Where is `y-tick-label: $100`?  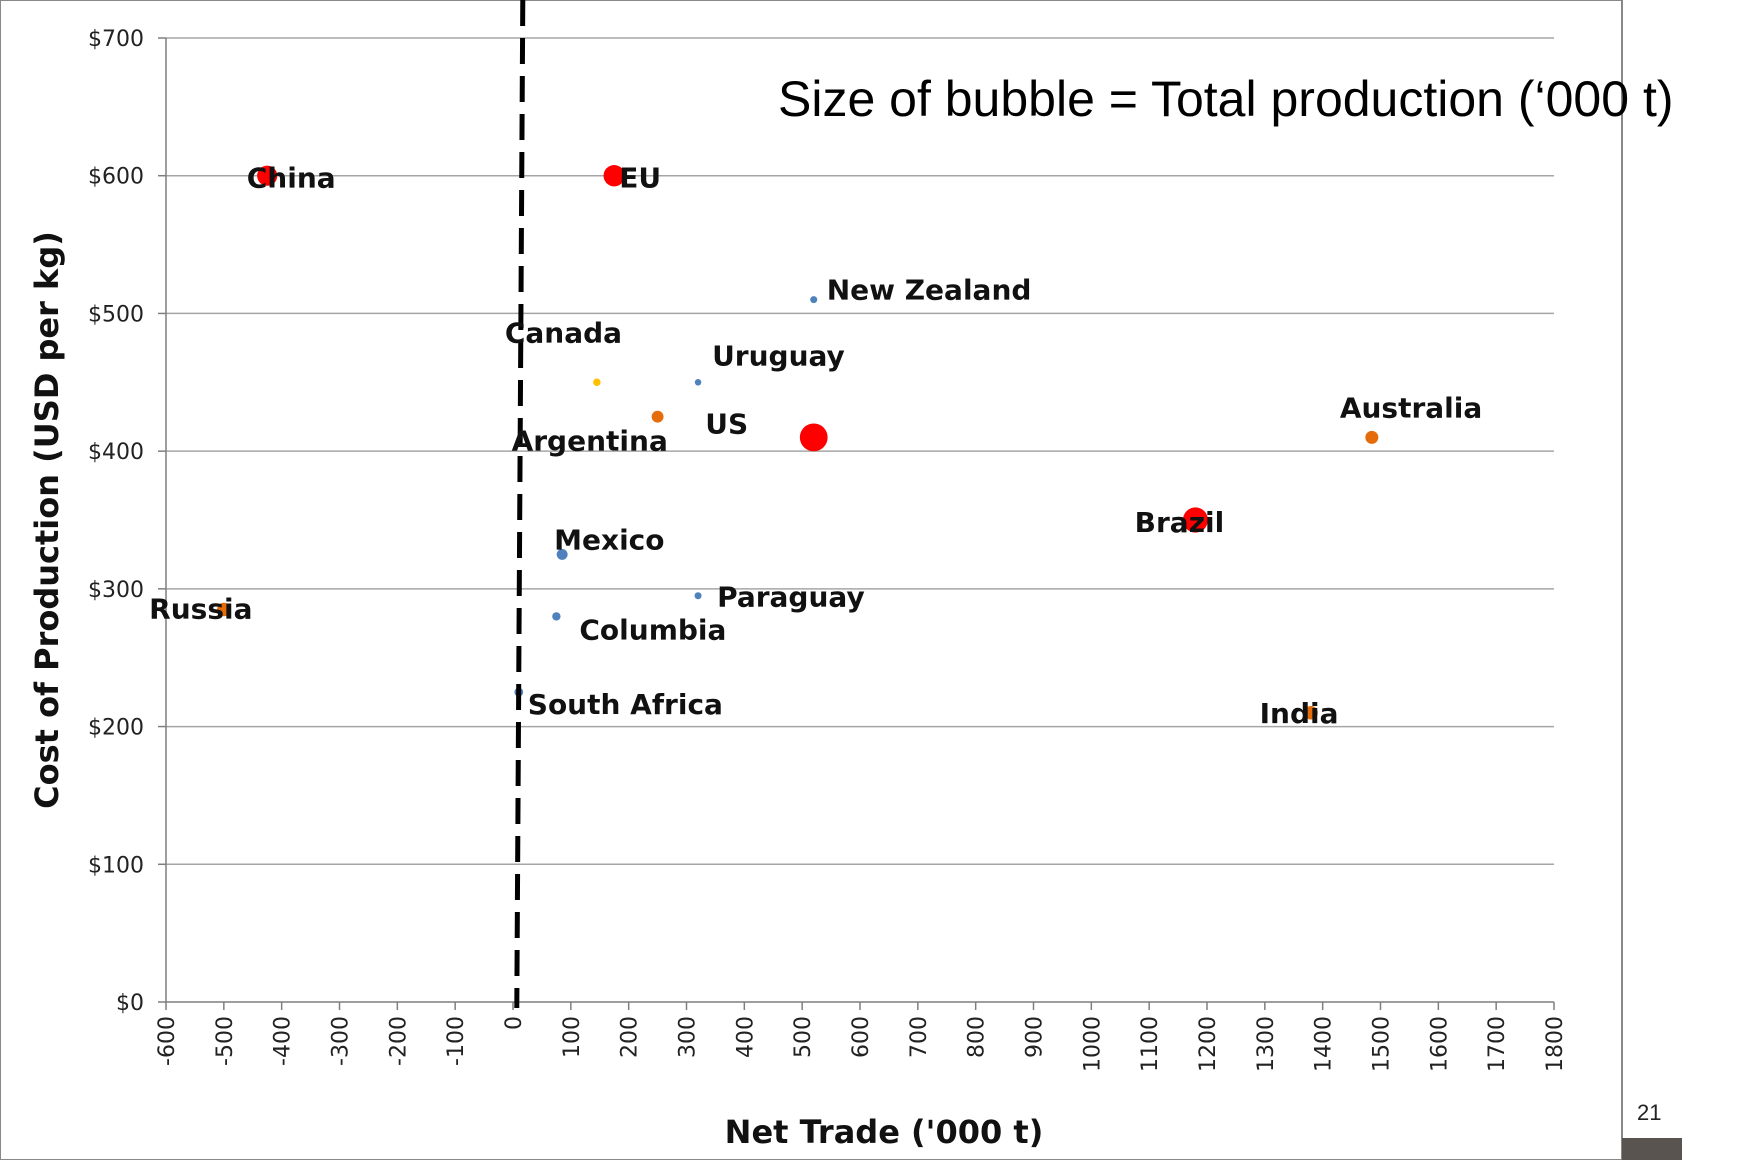
y-tick-label: $100 is located at coordinates (116, 865).